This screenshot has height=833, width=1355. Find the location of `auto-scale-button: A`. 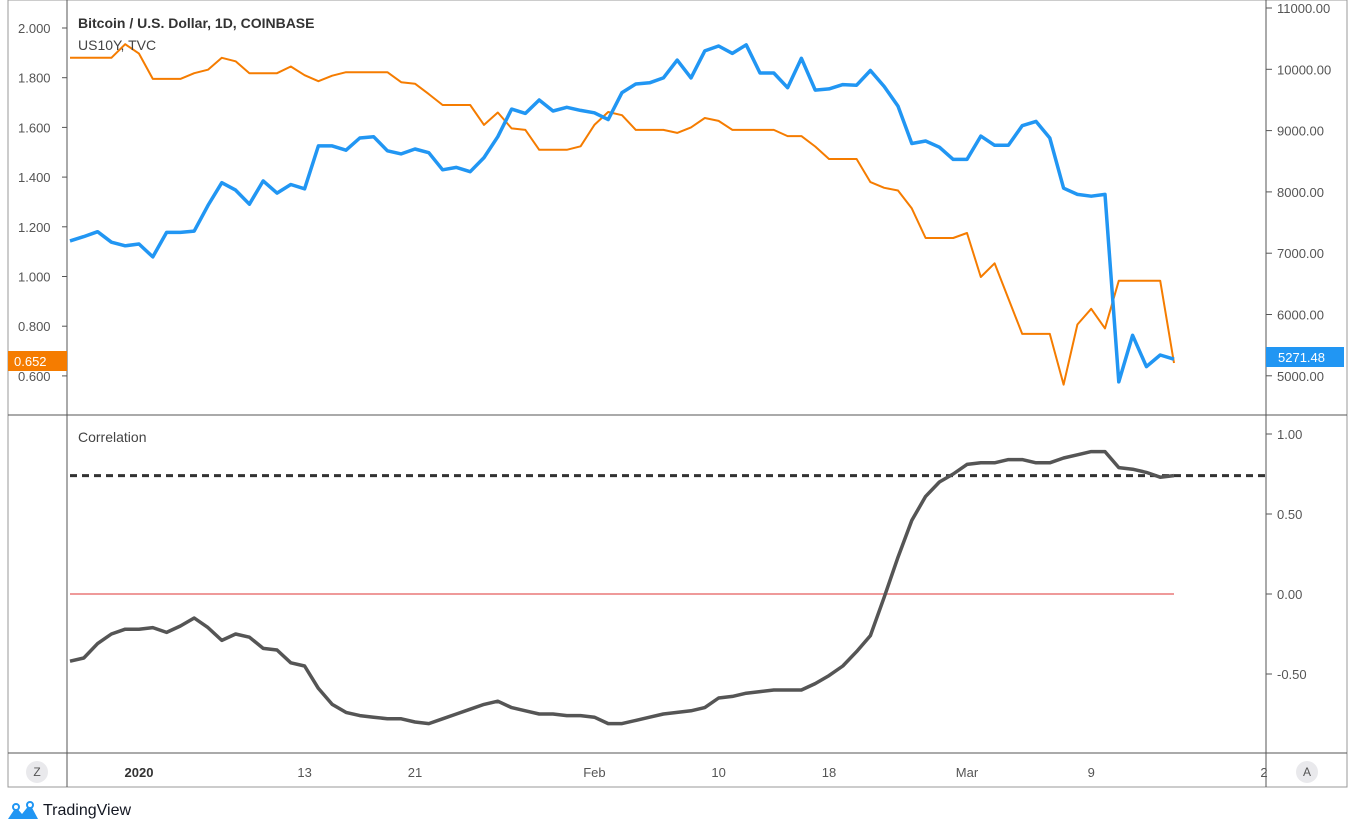

auto-scale-button: A is located at coordinates (1307, 772).